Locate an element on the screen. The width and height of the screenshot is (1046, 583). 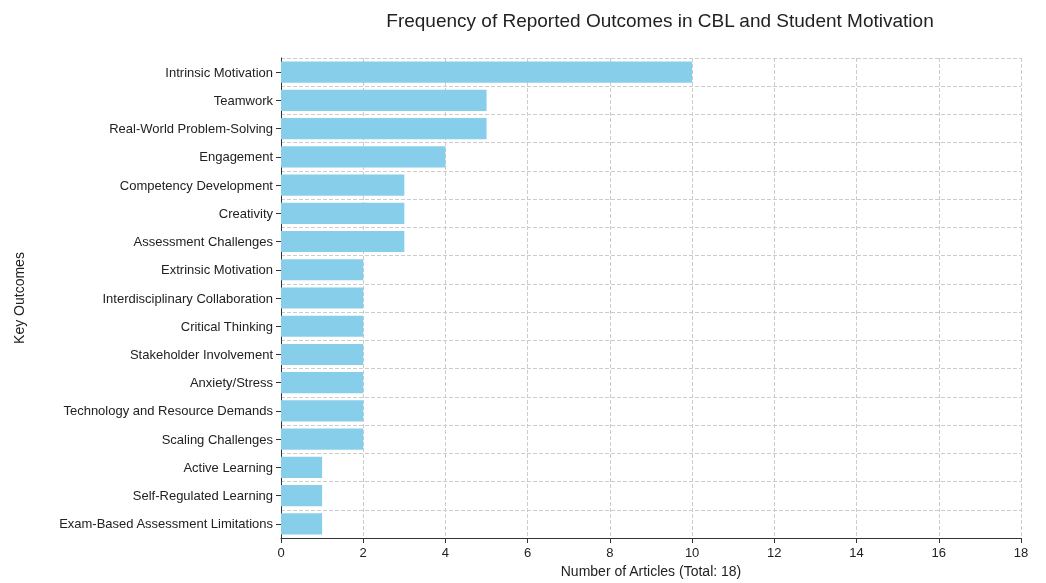
y-tick-label: Self-Regulated Learning is located at coordinates (202, 496).